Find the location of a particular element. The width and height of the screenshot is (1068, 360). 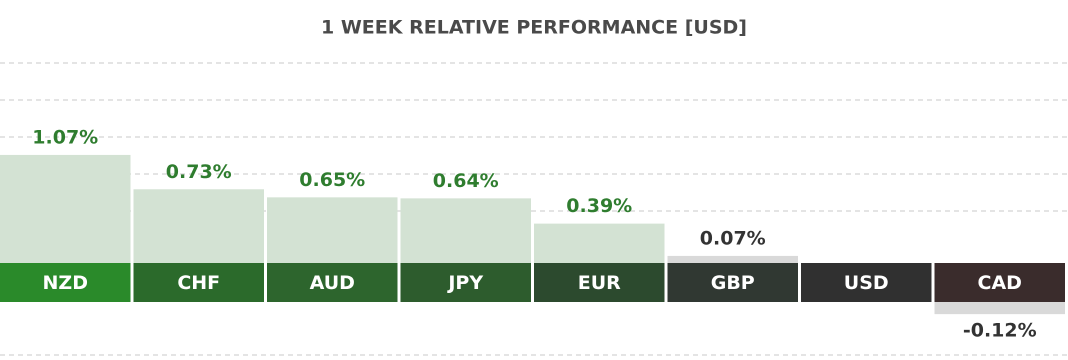

category-label: CAD is located at coordinates (1000, 283).